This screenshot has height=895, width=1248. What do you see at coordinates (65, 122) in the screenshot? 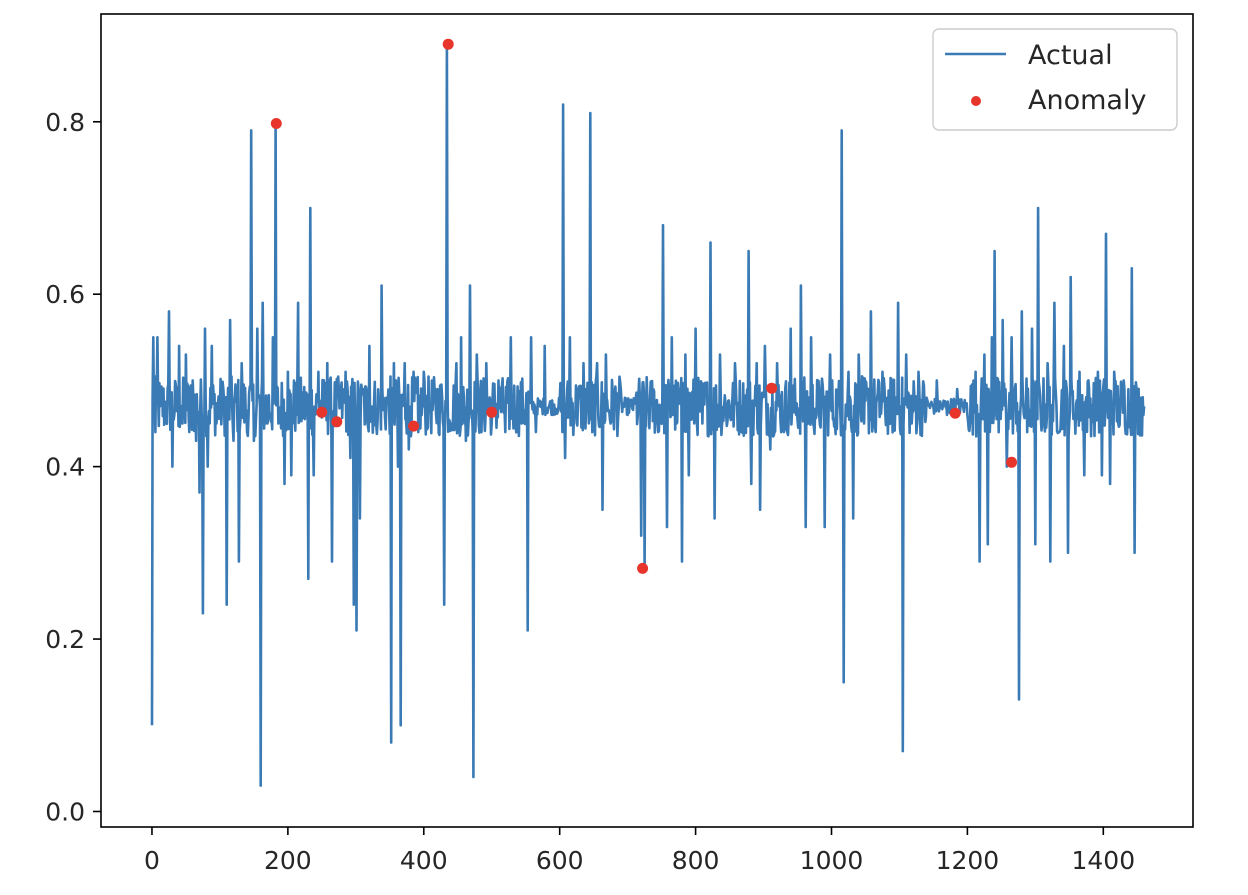
I see `y-tick-label-4: 0.8` at bounding box center [65, 122].